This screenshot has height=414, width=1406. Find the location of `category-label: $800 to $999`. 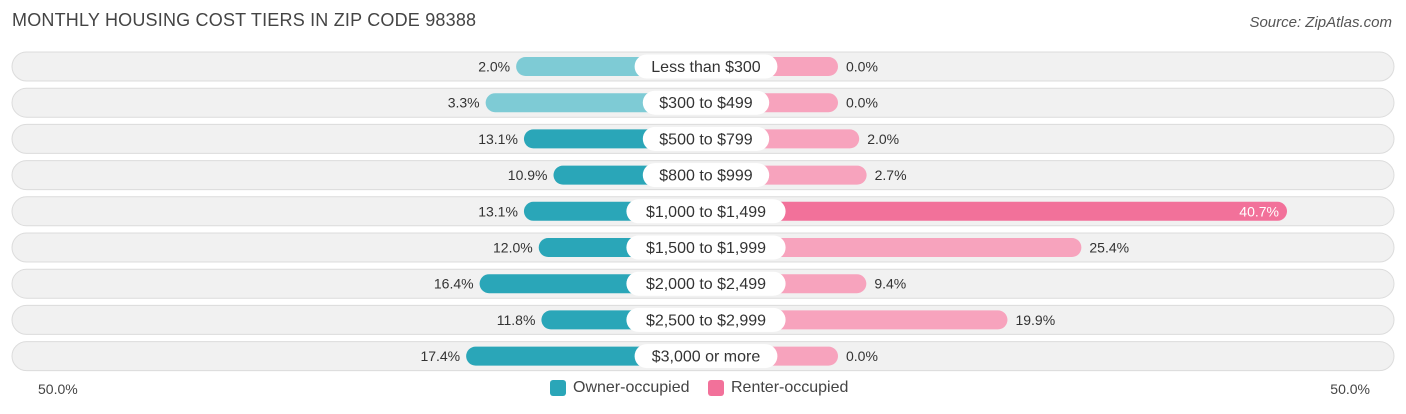

category-label: $800 to $999 is located at coordinates (706, 176).